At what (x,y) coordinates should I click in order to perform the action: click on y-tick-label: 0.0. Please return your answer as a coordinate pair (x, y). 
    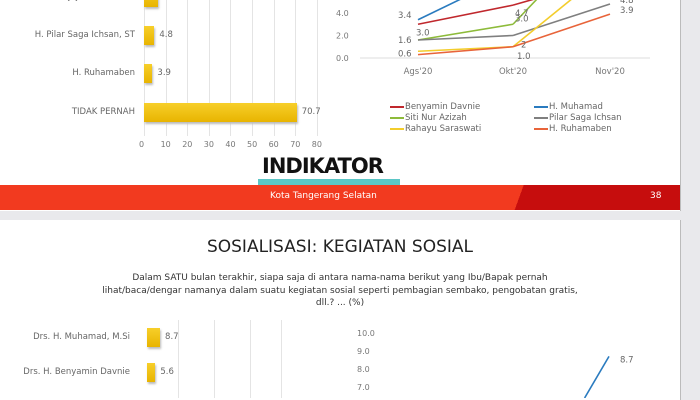
    Looking at the image, I should click on (342, 58).